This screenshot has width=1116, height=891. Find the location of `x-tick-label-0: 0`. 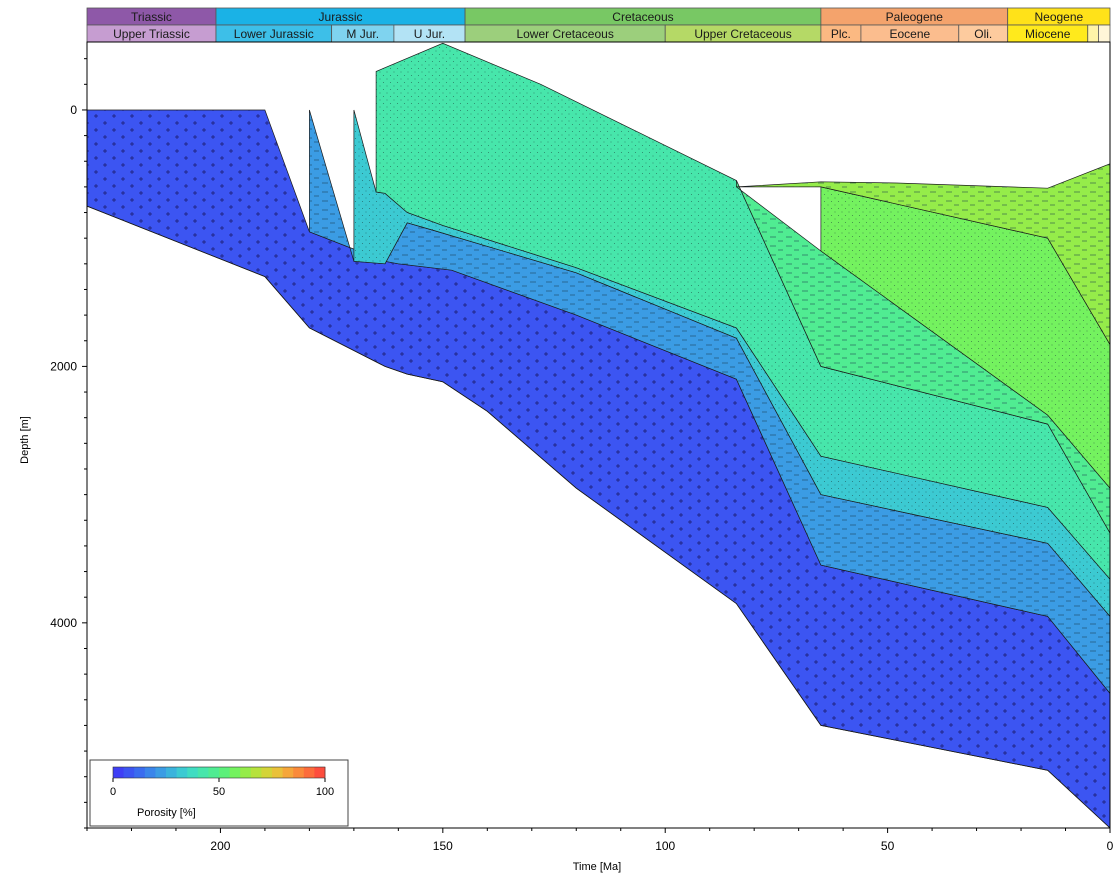

x-tick-label-0: 0 is located at coordinates (1110, 846).